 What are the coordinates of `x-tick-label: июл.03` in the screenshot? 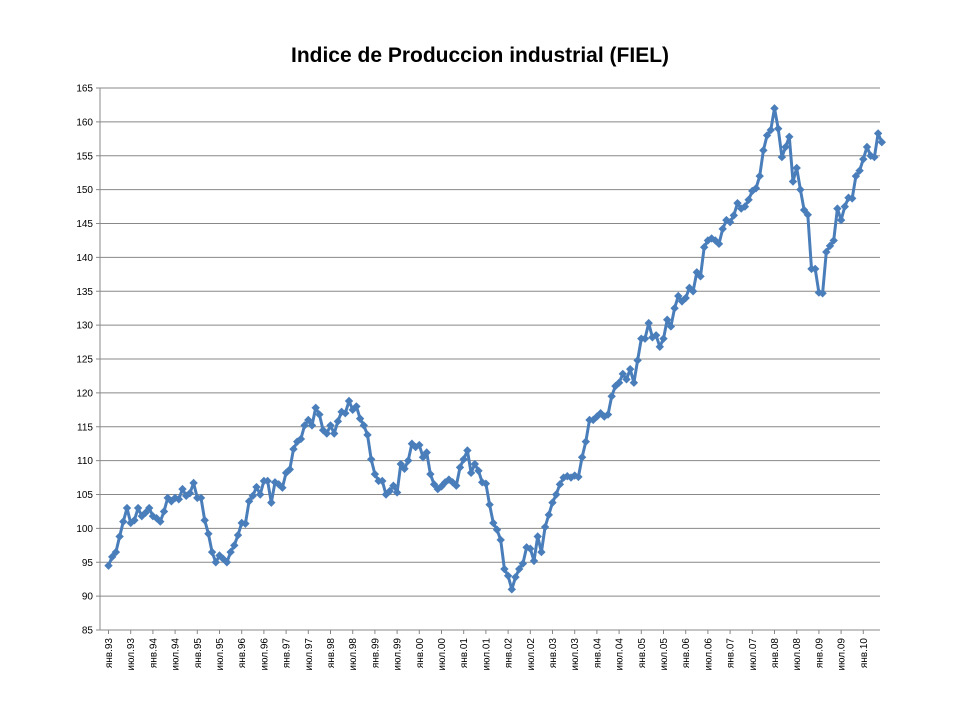 It's located at (575, 654).